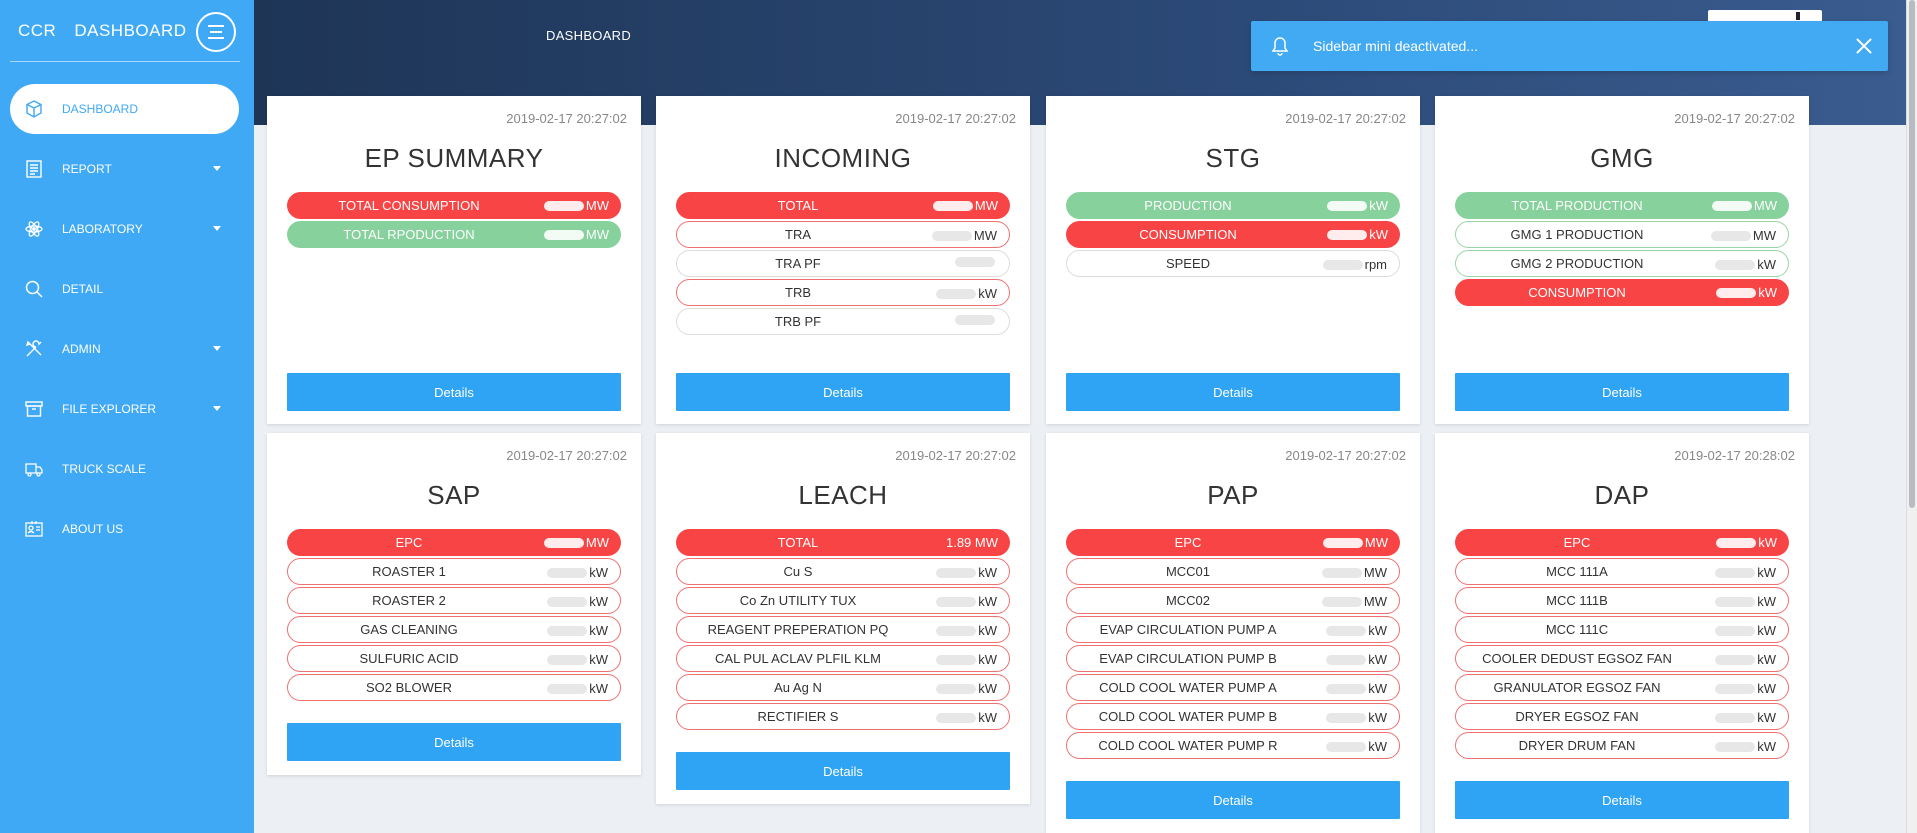  I want to click on sidebar-item-label: TRUCK SCALE, so click(104, 469).